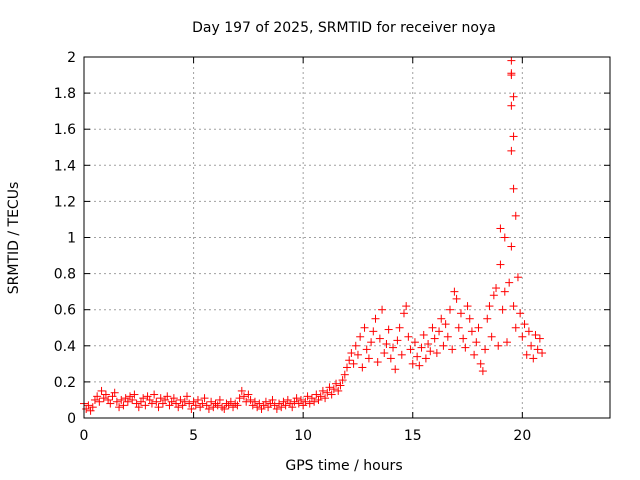 Image resolution: width=640 pixels, height=480 pixels. Describe the element at coordinates (65, 202) in the screenshot. I see `y-tick-label: 1.2` at that location.